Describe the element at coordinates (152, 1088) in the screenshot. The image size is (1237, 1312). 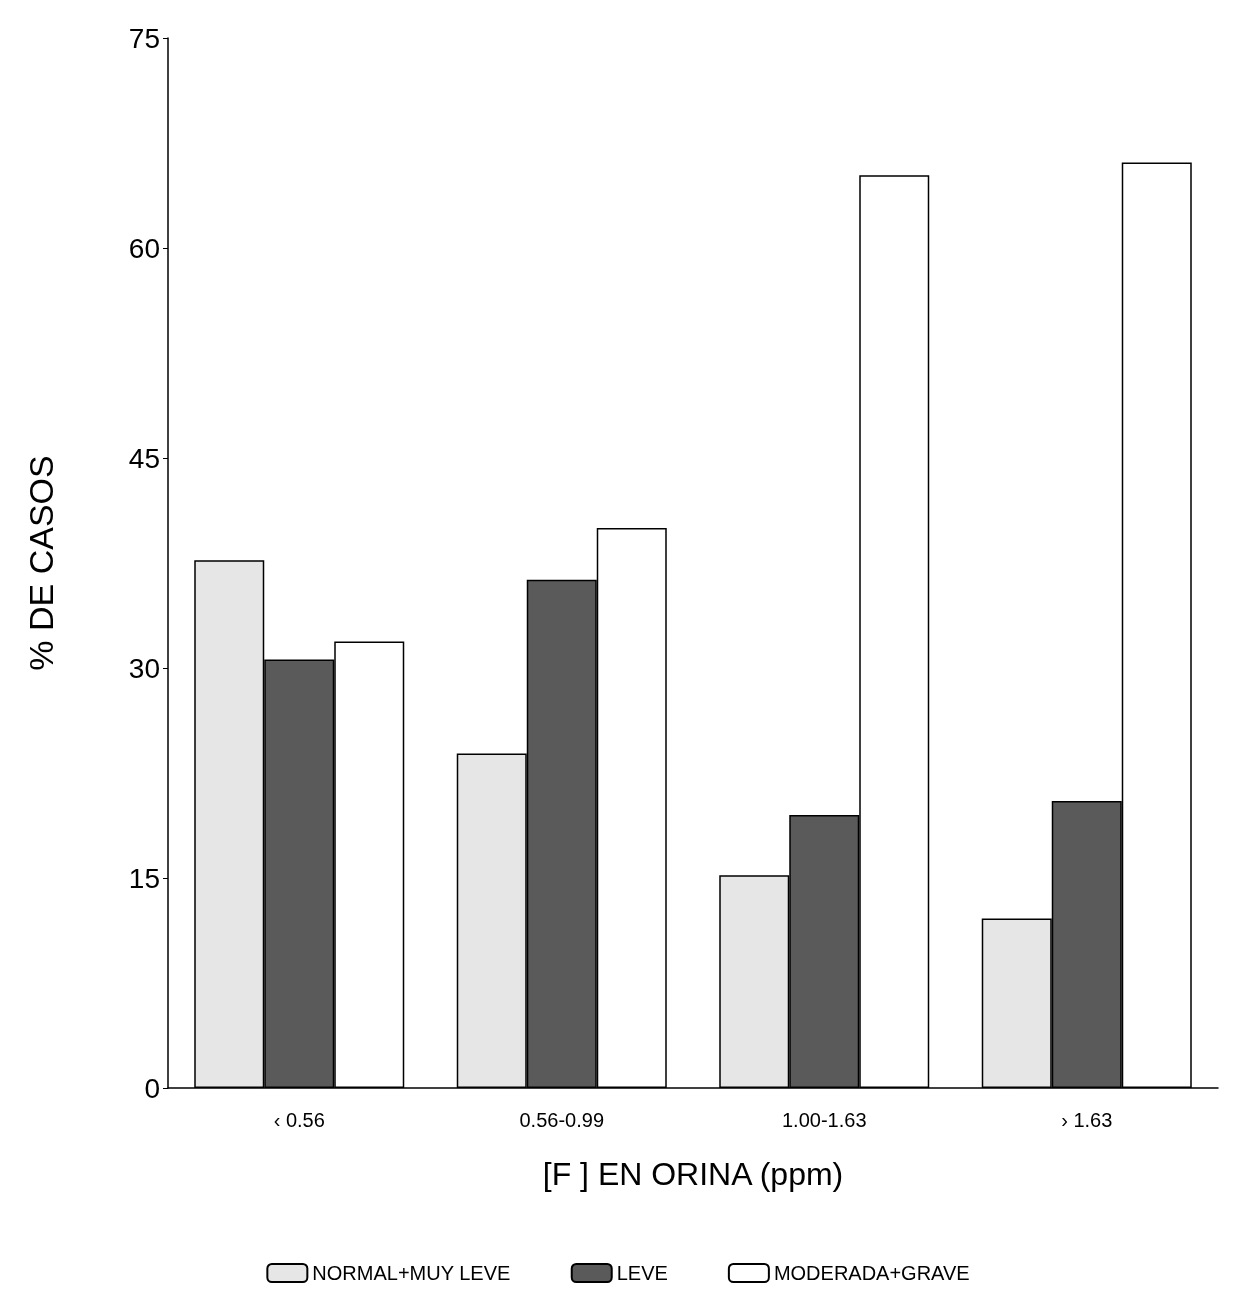
I see `y-tick-label: 0` at that location.